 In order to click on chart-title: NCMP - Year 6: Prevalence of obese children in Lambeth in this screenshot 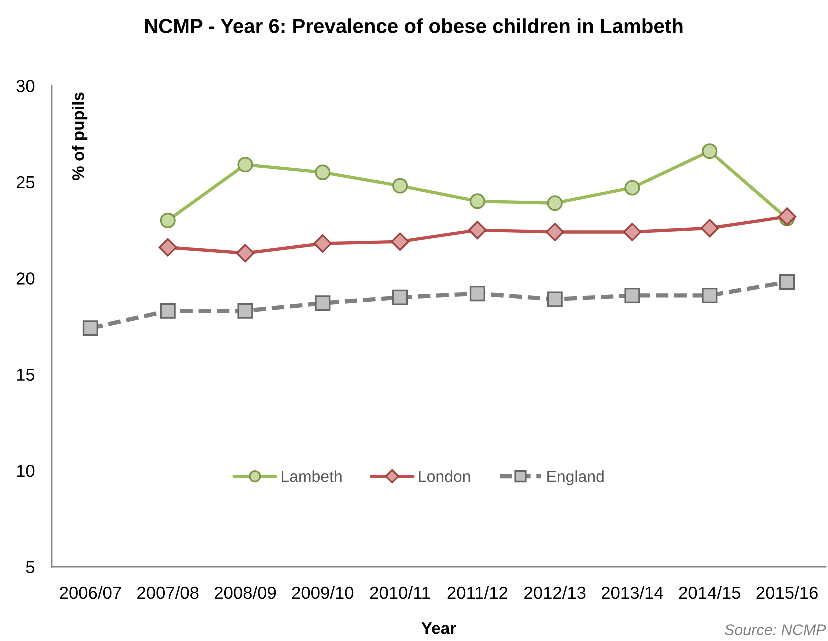, I will do `click(414, 26)`.